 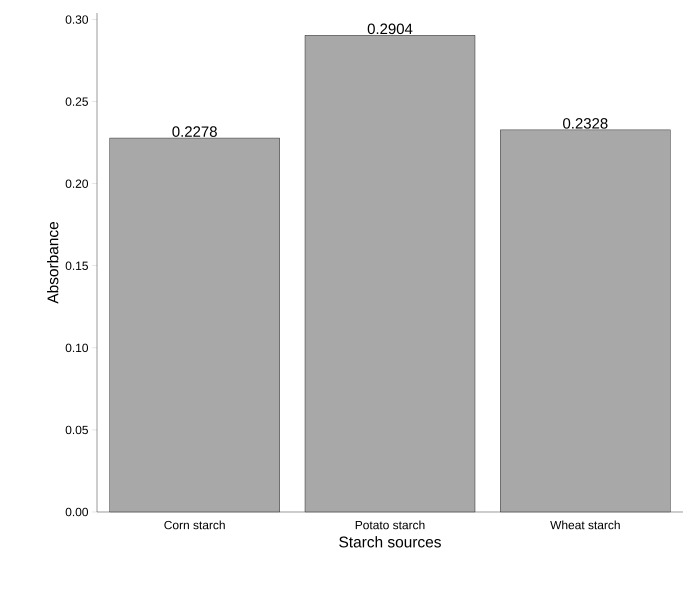 What do you see at coordinates (77, 101) in the screenshot?
I see `y-tick-label: 0.25` at bounding box center [77, 101].